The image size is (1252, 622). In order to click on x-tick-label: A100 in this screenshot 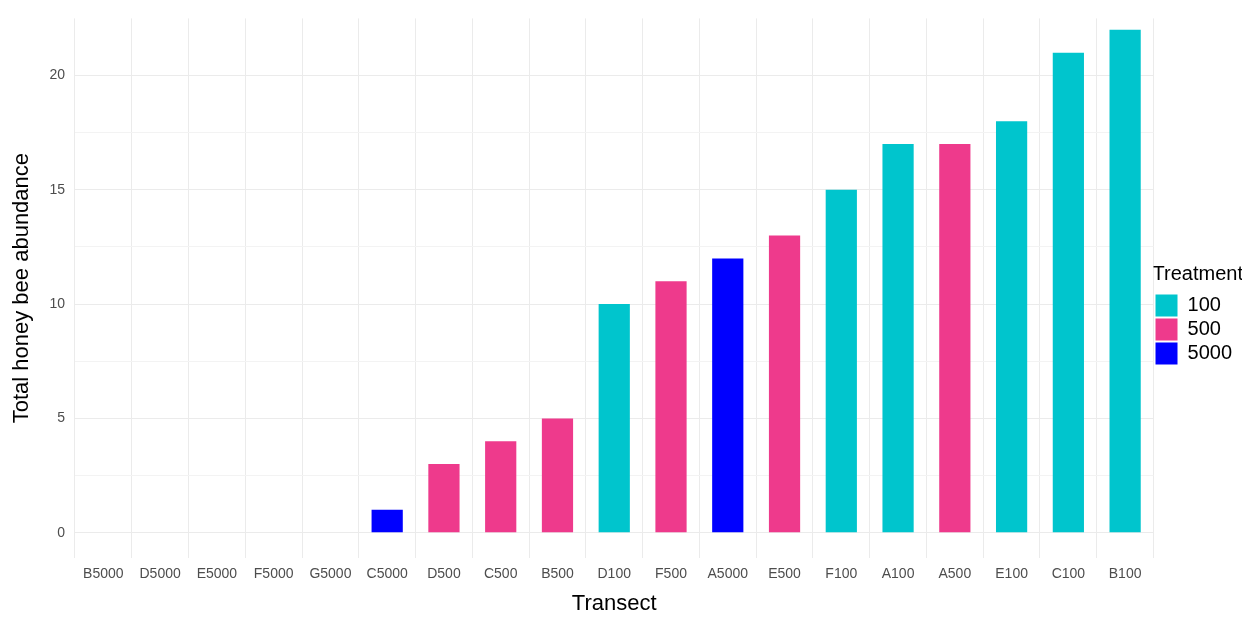, I will do `click(898, 573)`.